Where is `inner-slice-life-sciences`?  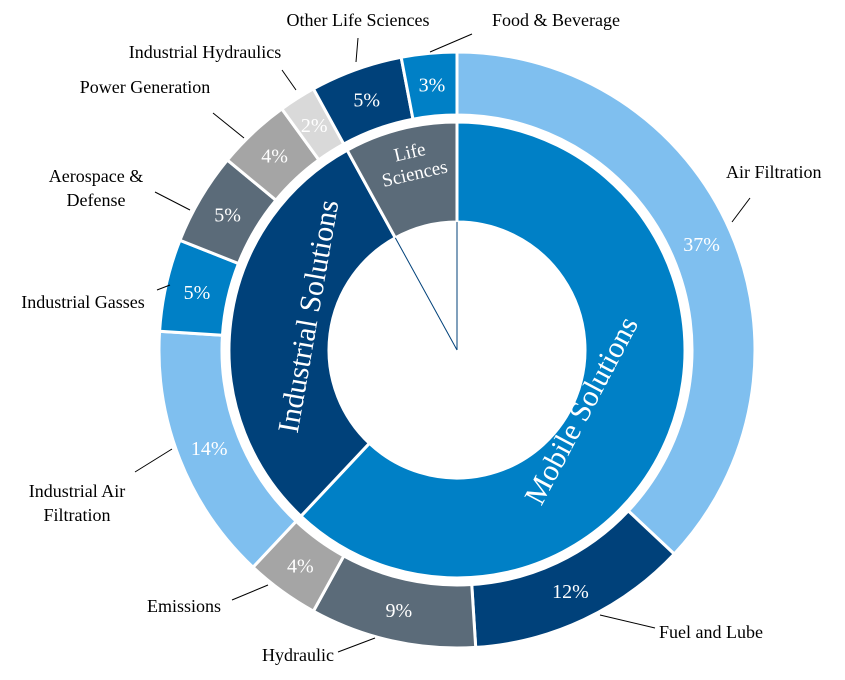
inner-slice-life-sciences is located at coordinates (402, 180).